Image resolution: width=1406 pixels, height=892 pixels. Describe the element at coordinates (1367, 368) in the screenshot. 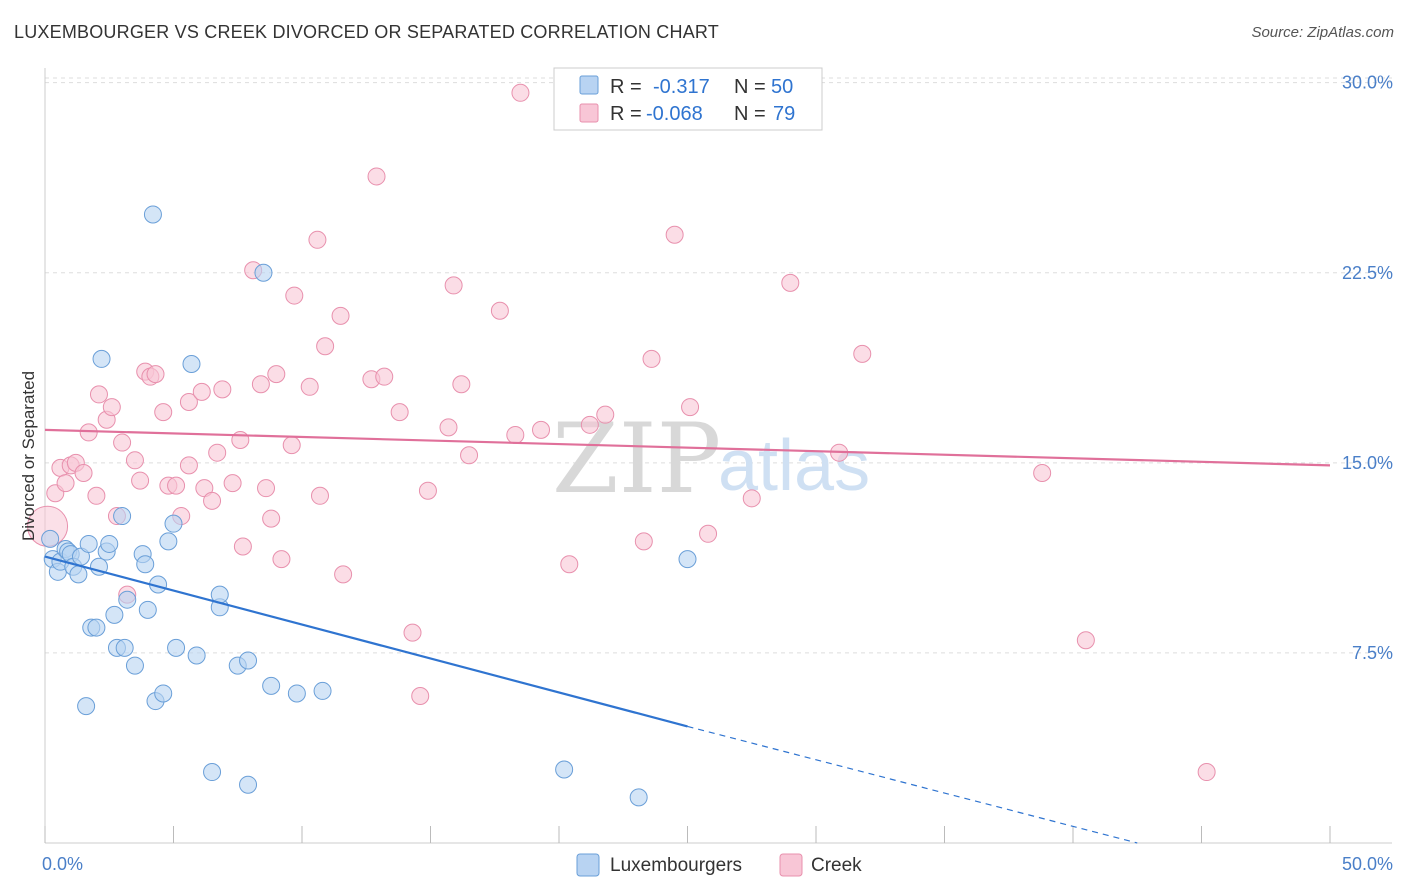

I see `y-tick-labels: 7.5% 15.0% 22.5% 30.0%` at that location.